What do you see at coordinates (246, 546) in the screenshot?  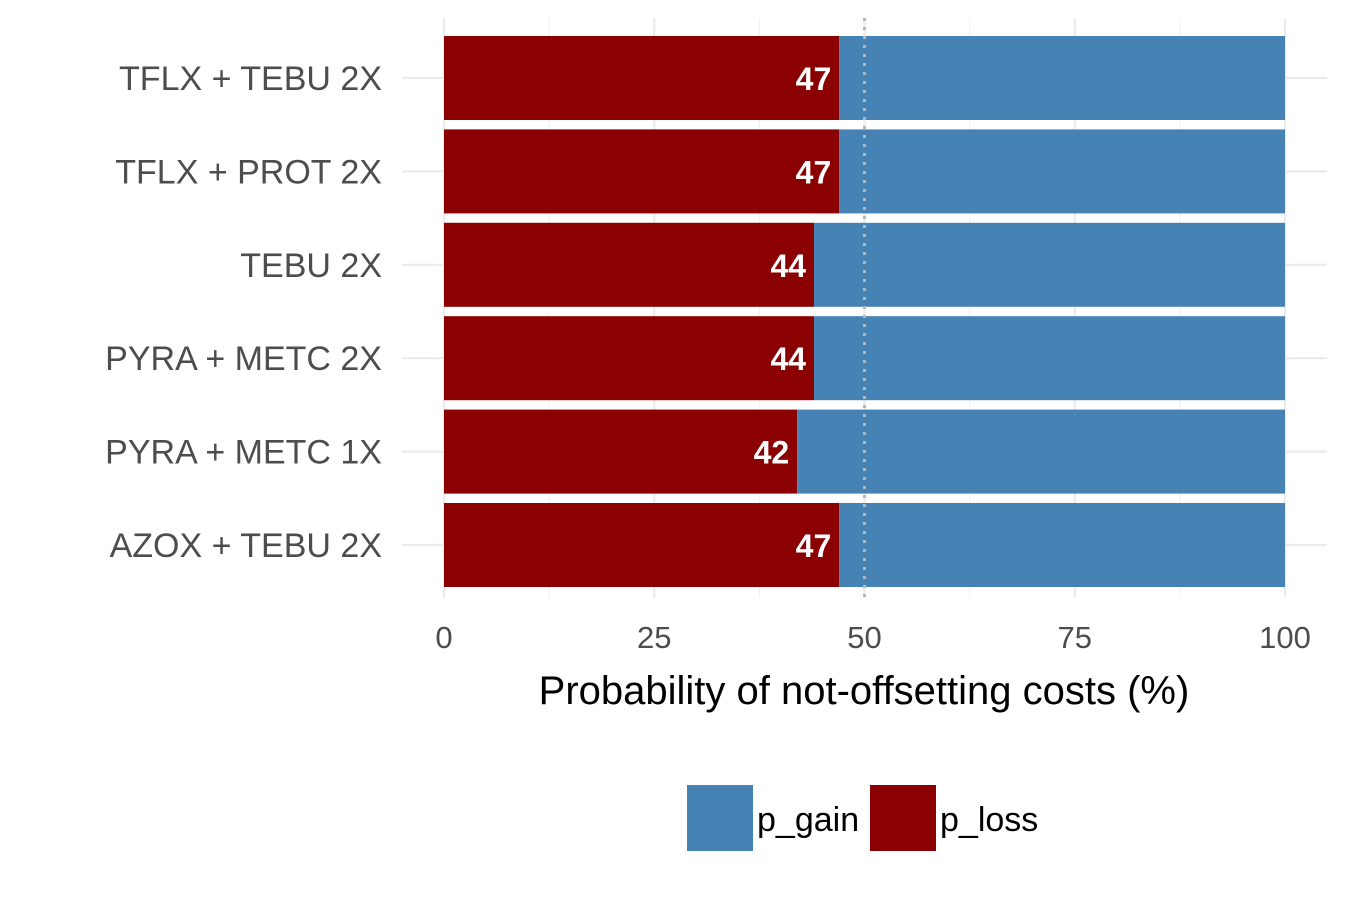 I see `y-category-label: AZOX + TEBU 2X` at bounding box center [246, 546].